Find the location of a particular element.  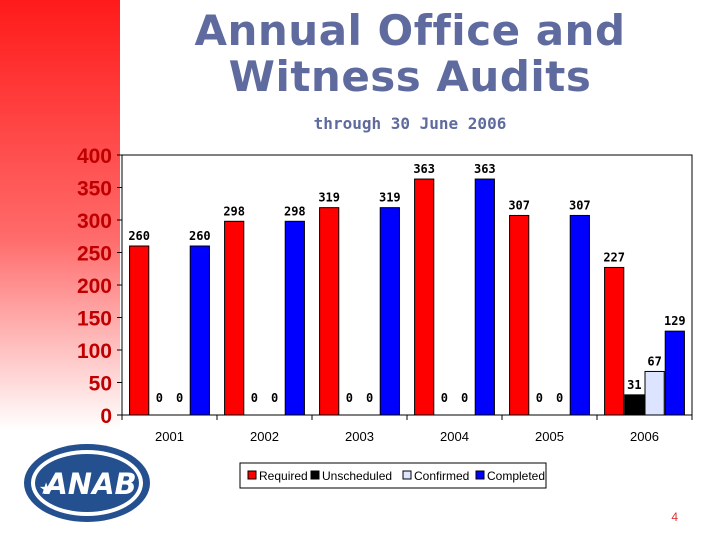

legend is located at coordinates (393, 475).